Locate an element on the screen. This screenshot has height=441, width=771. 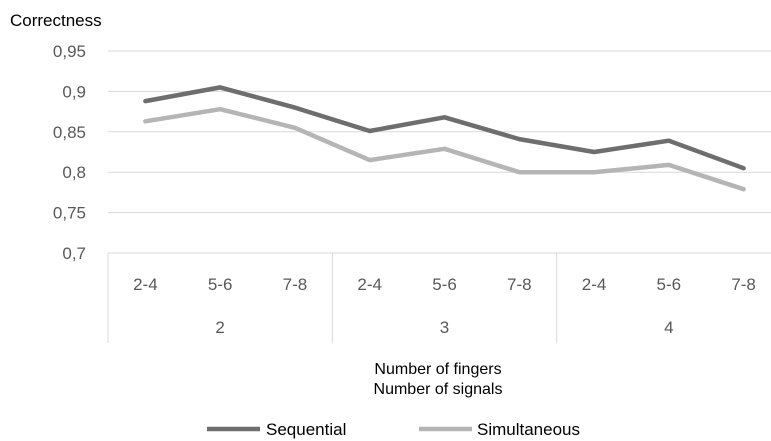
legend-label-simultaneous: Simultaneous is located at coordinates (528, 429).